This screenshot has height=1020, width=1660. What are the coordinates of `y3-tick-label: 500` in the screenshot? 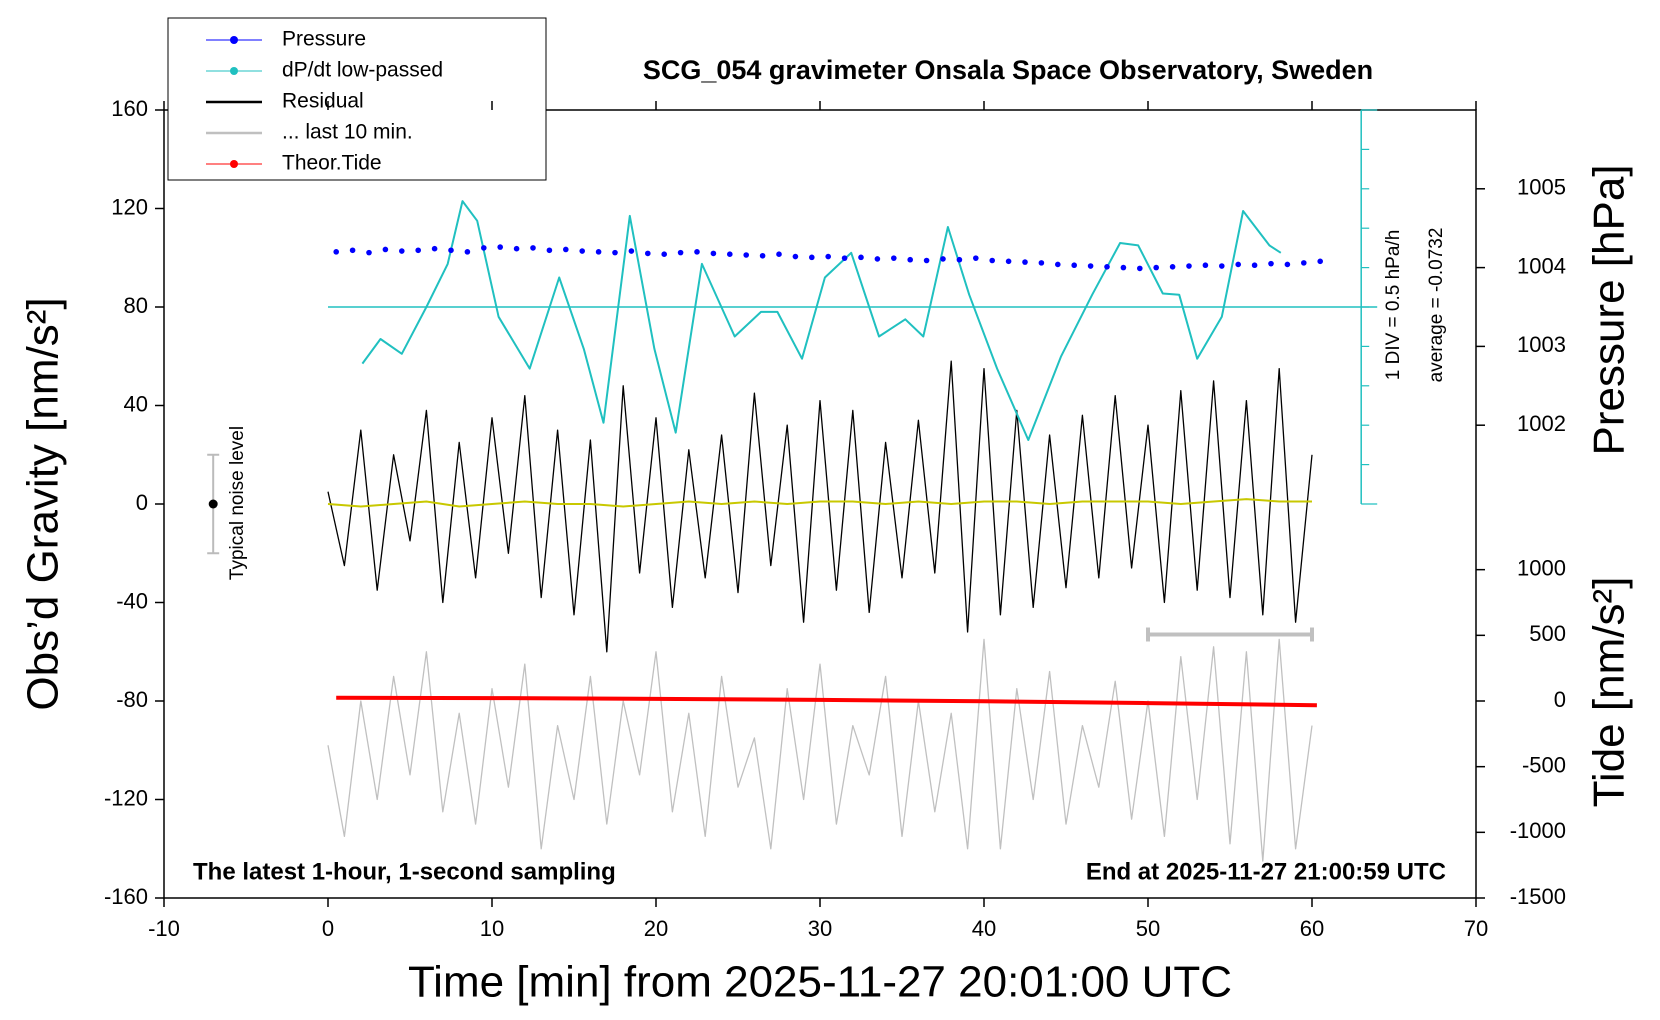 It's located at (1547, 633).